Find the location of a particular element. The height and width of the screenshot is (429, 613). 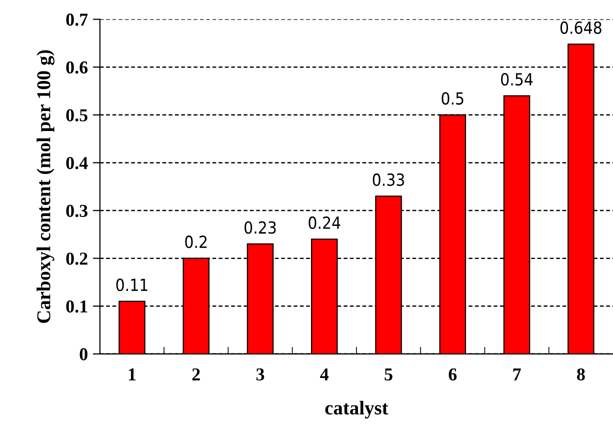

x-tick-label: 8 is located at coordinates (581, 374).